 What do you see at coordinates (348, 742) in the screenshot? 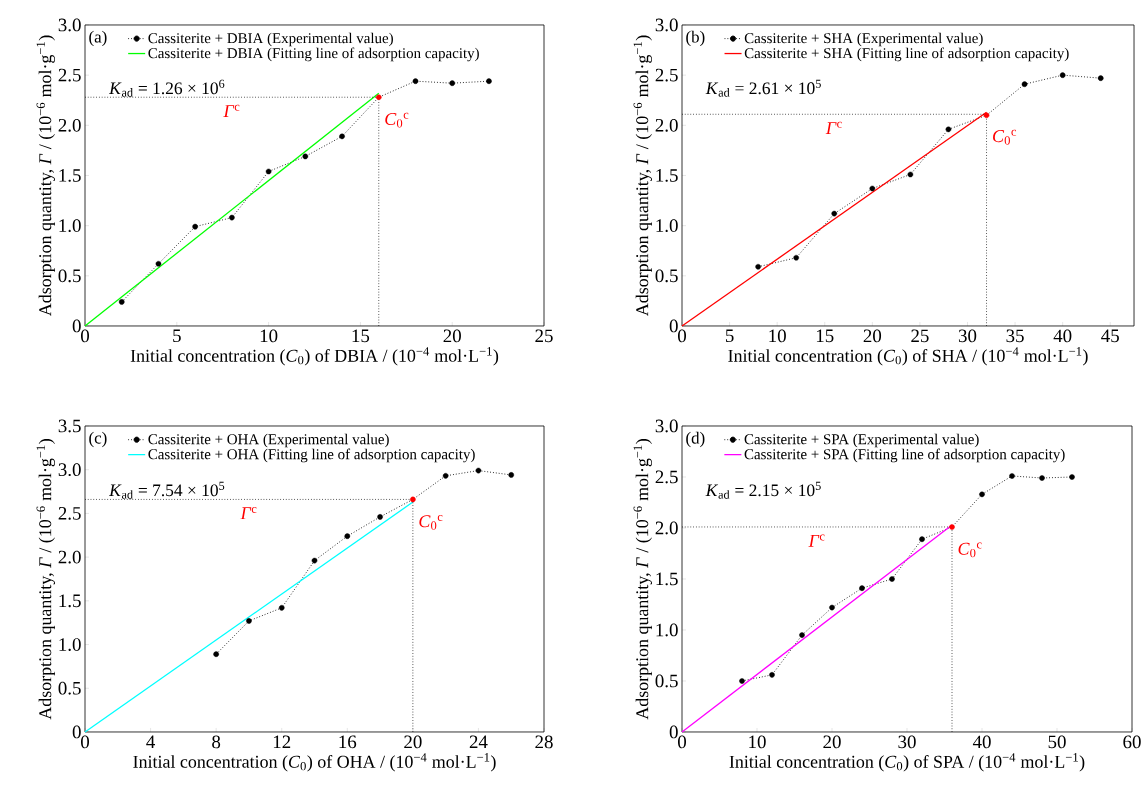
I see `x-tick-label: 16` at bounding box center [348, 742].